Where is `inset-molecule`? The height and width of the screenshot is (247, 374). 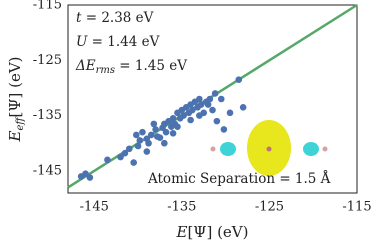 inset-molecule is located at coordinates (269, 148).